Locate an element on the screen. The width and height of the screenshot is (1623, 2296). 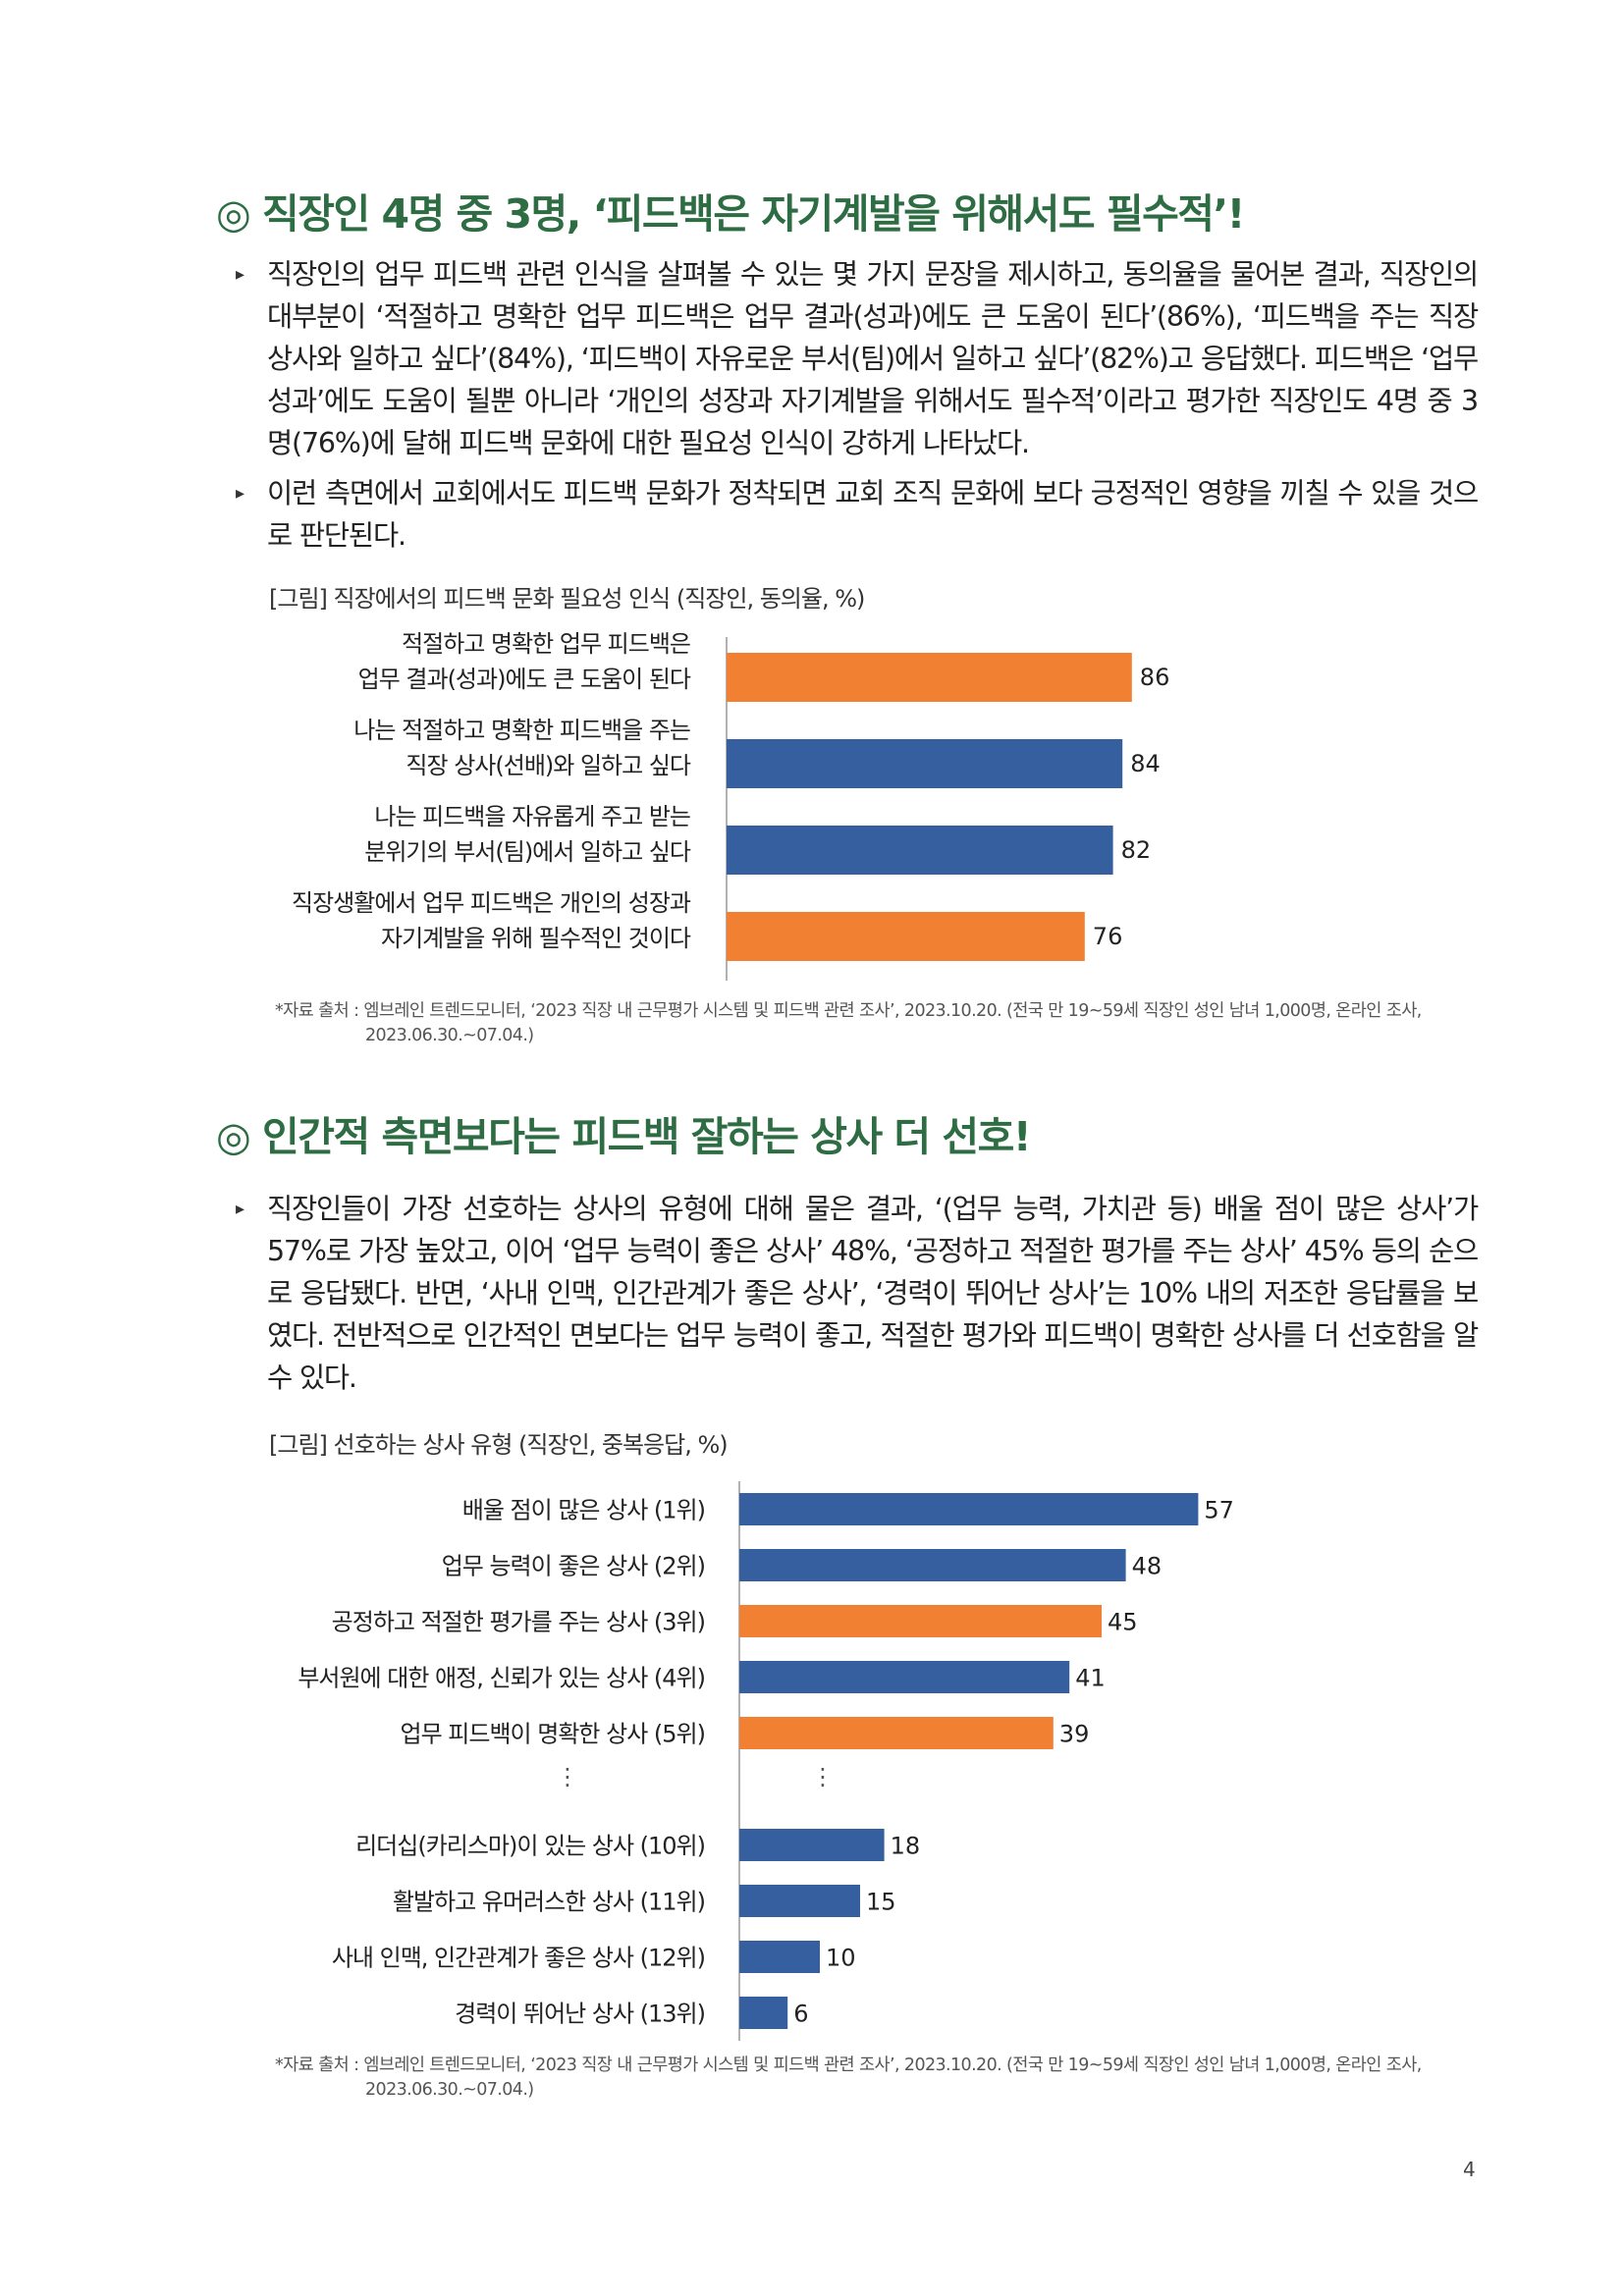
chart-value-label: 82 is located at coordinates (1136, 850).